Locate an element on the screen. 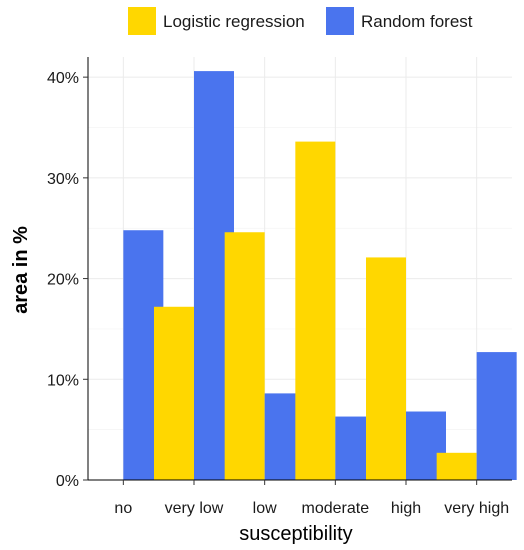  y-axis-title: area in % is located at coordinates (21, 270).